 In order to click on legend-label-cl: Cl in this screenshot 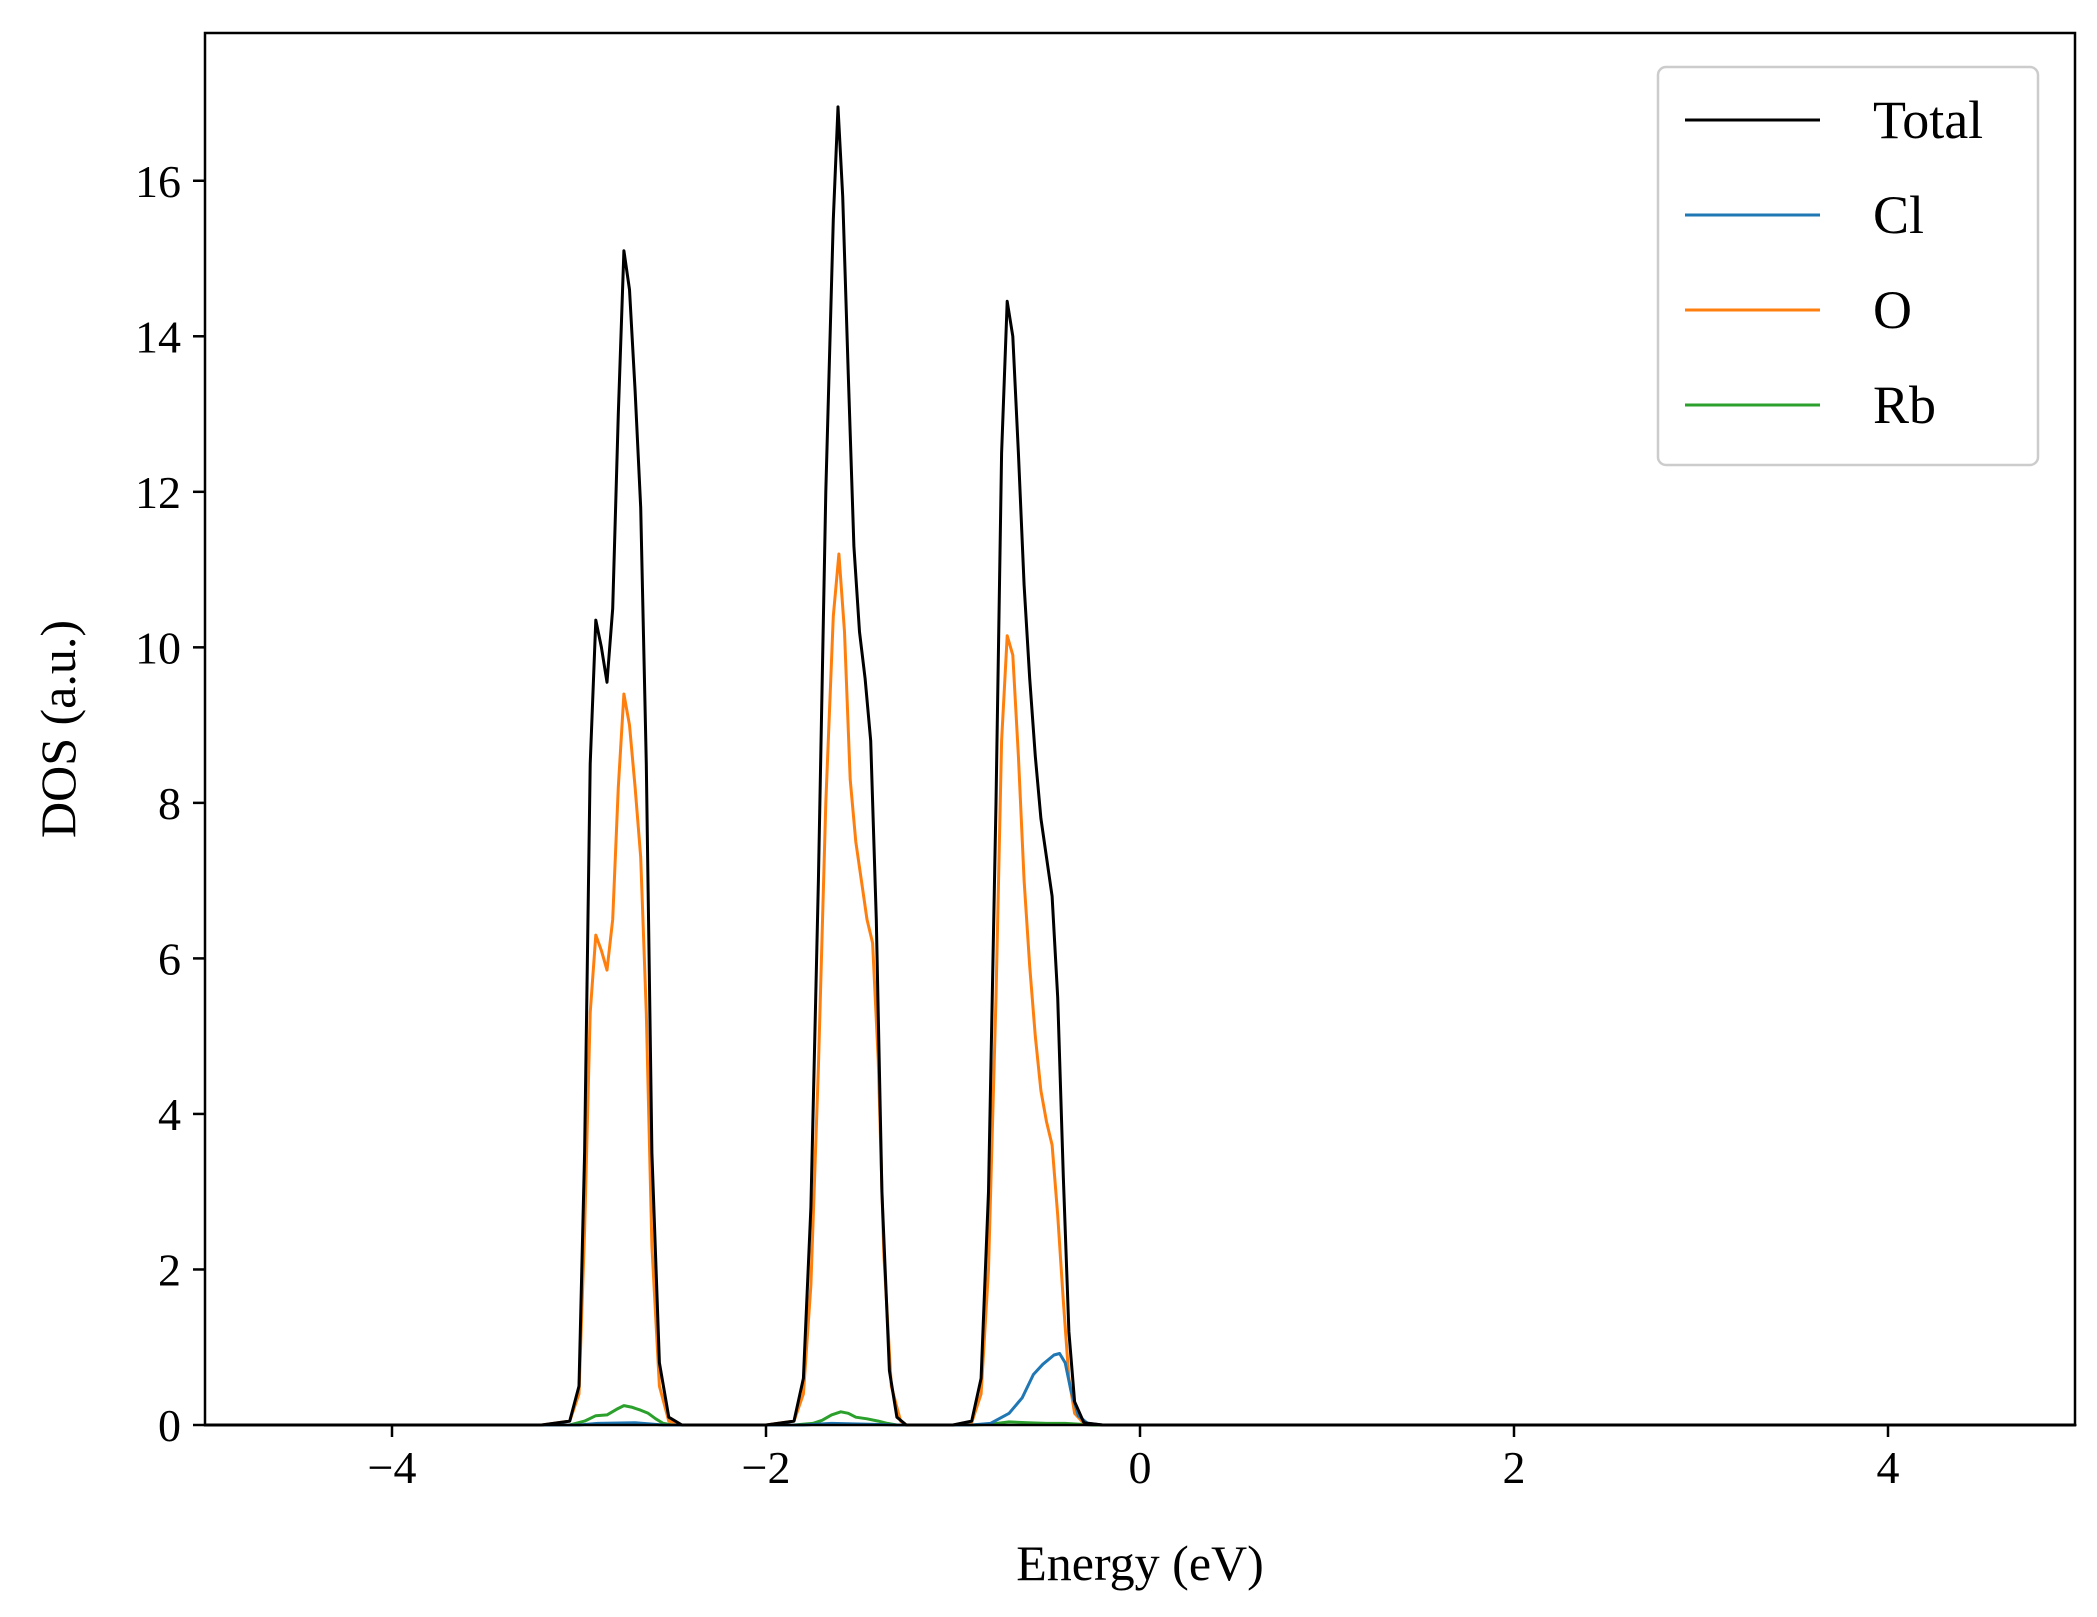, I will do `click(1898, 215)`.